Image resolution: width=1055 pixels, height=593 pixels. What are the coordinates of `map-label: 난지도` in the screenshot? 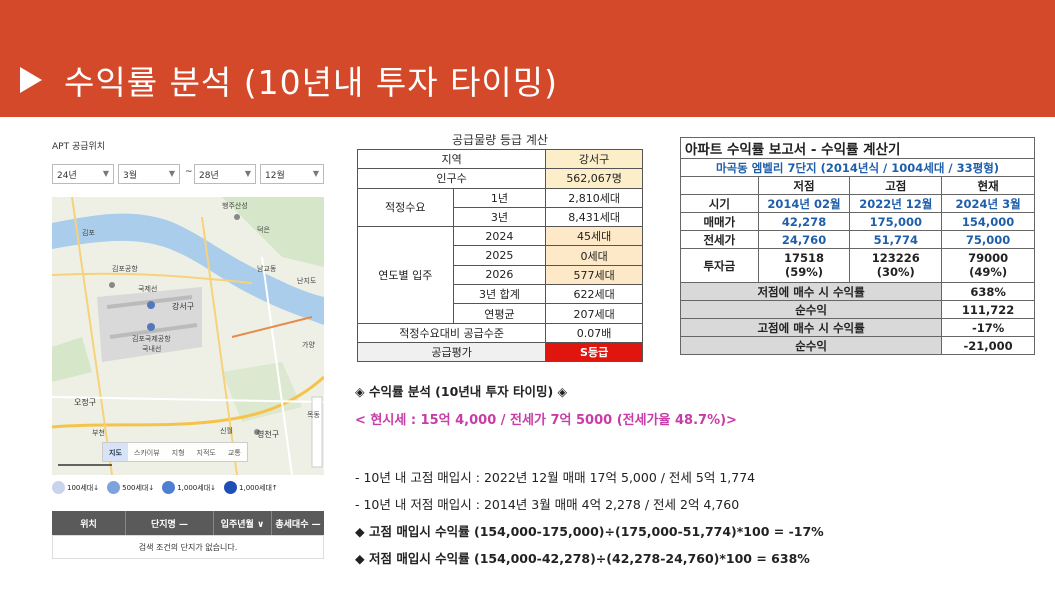 It's located at (307, 280).